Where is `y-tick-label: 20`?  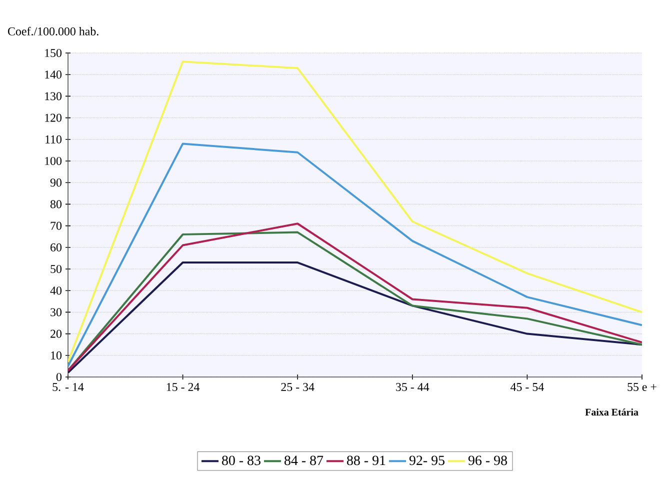
y-tick-label: 20 is located at coordinates (56, 334).